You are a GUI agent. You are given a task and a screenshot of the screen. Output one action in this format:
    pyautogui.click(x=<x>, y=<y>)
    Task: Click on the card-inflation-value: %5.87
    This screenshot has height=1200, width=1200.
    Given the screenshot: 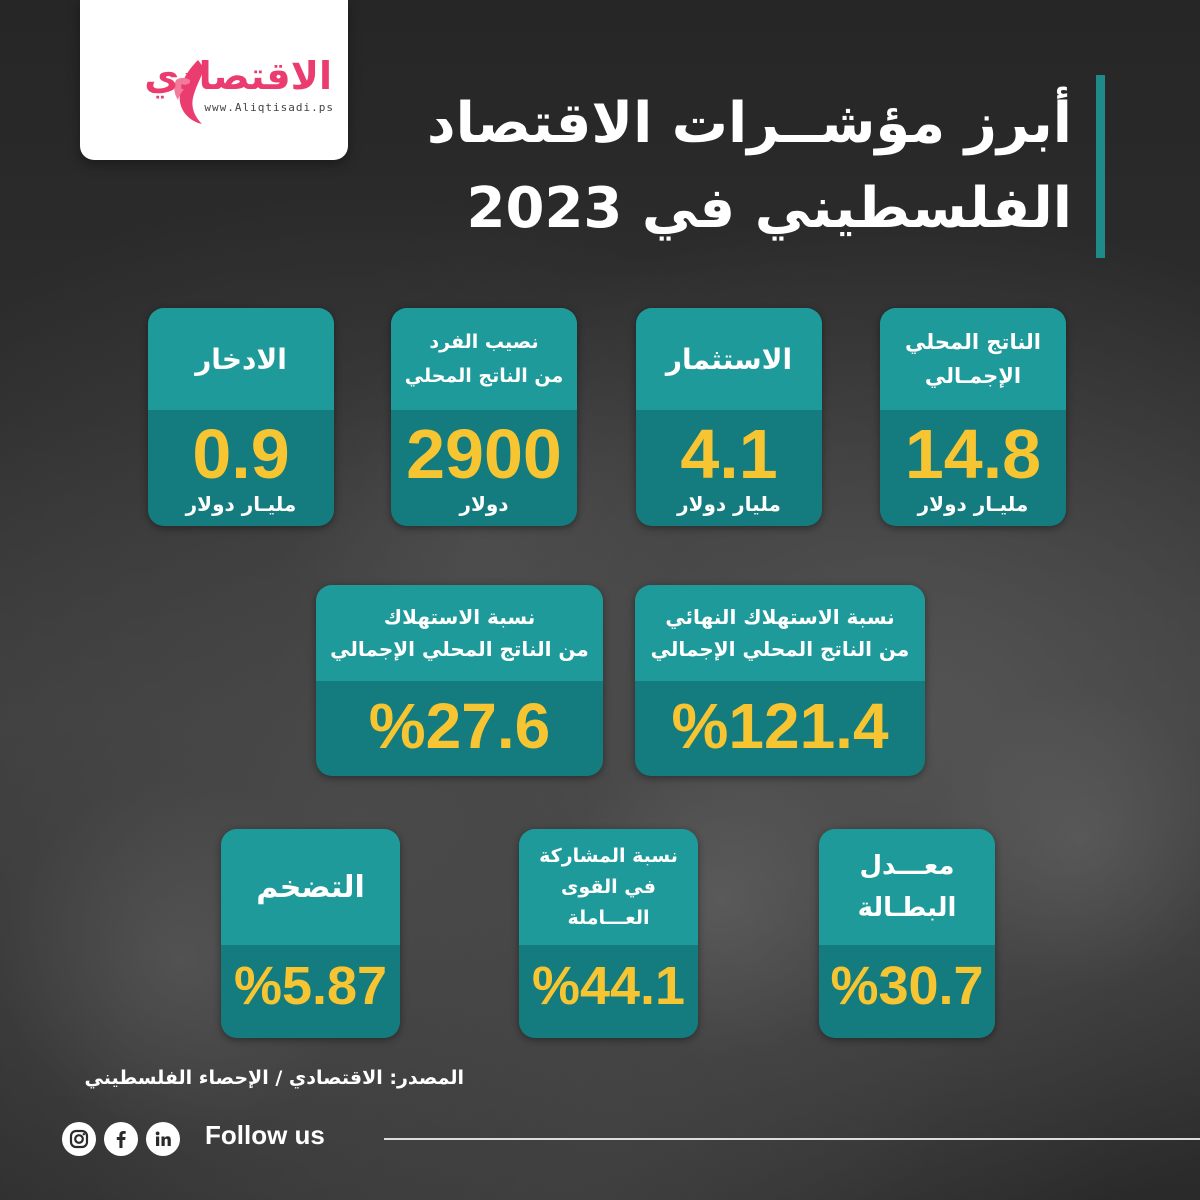 What is the action you would take?
    pyautogui.click(x=310, y=986)
    